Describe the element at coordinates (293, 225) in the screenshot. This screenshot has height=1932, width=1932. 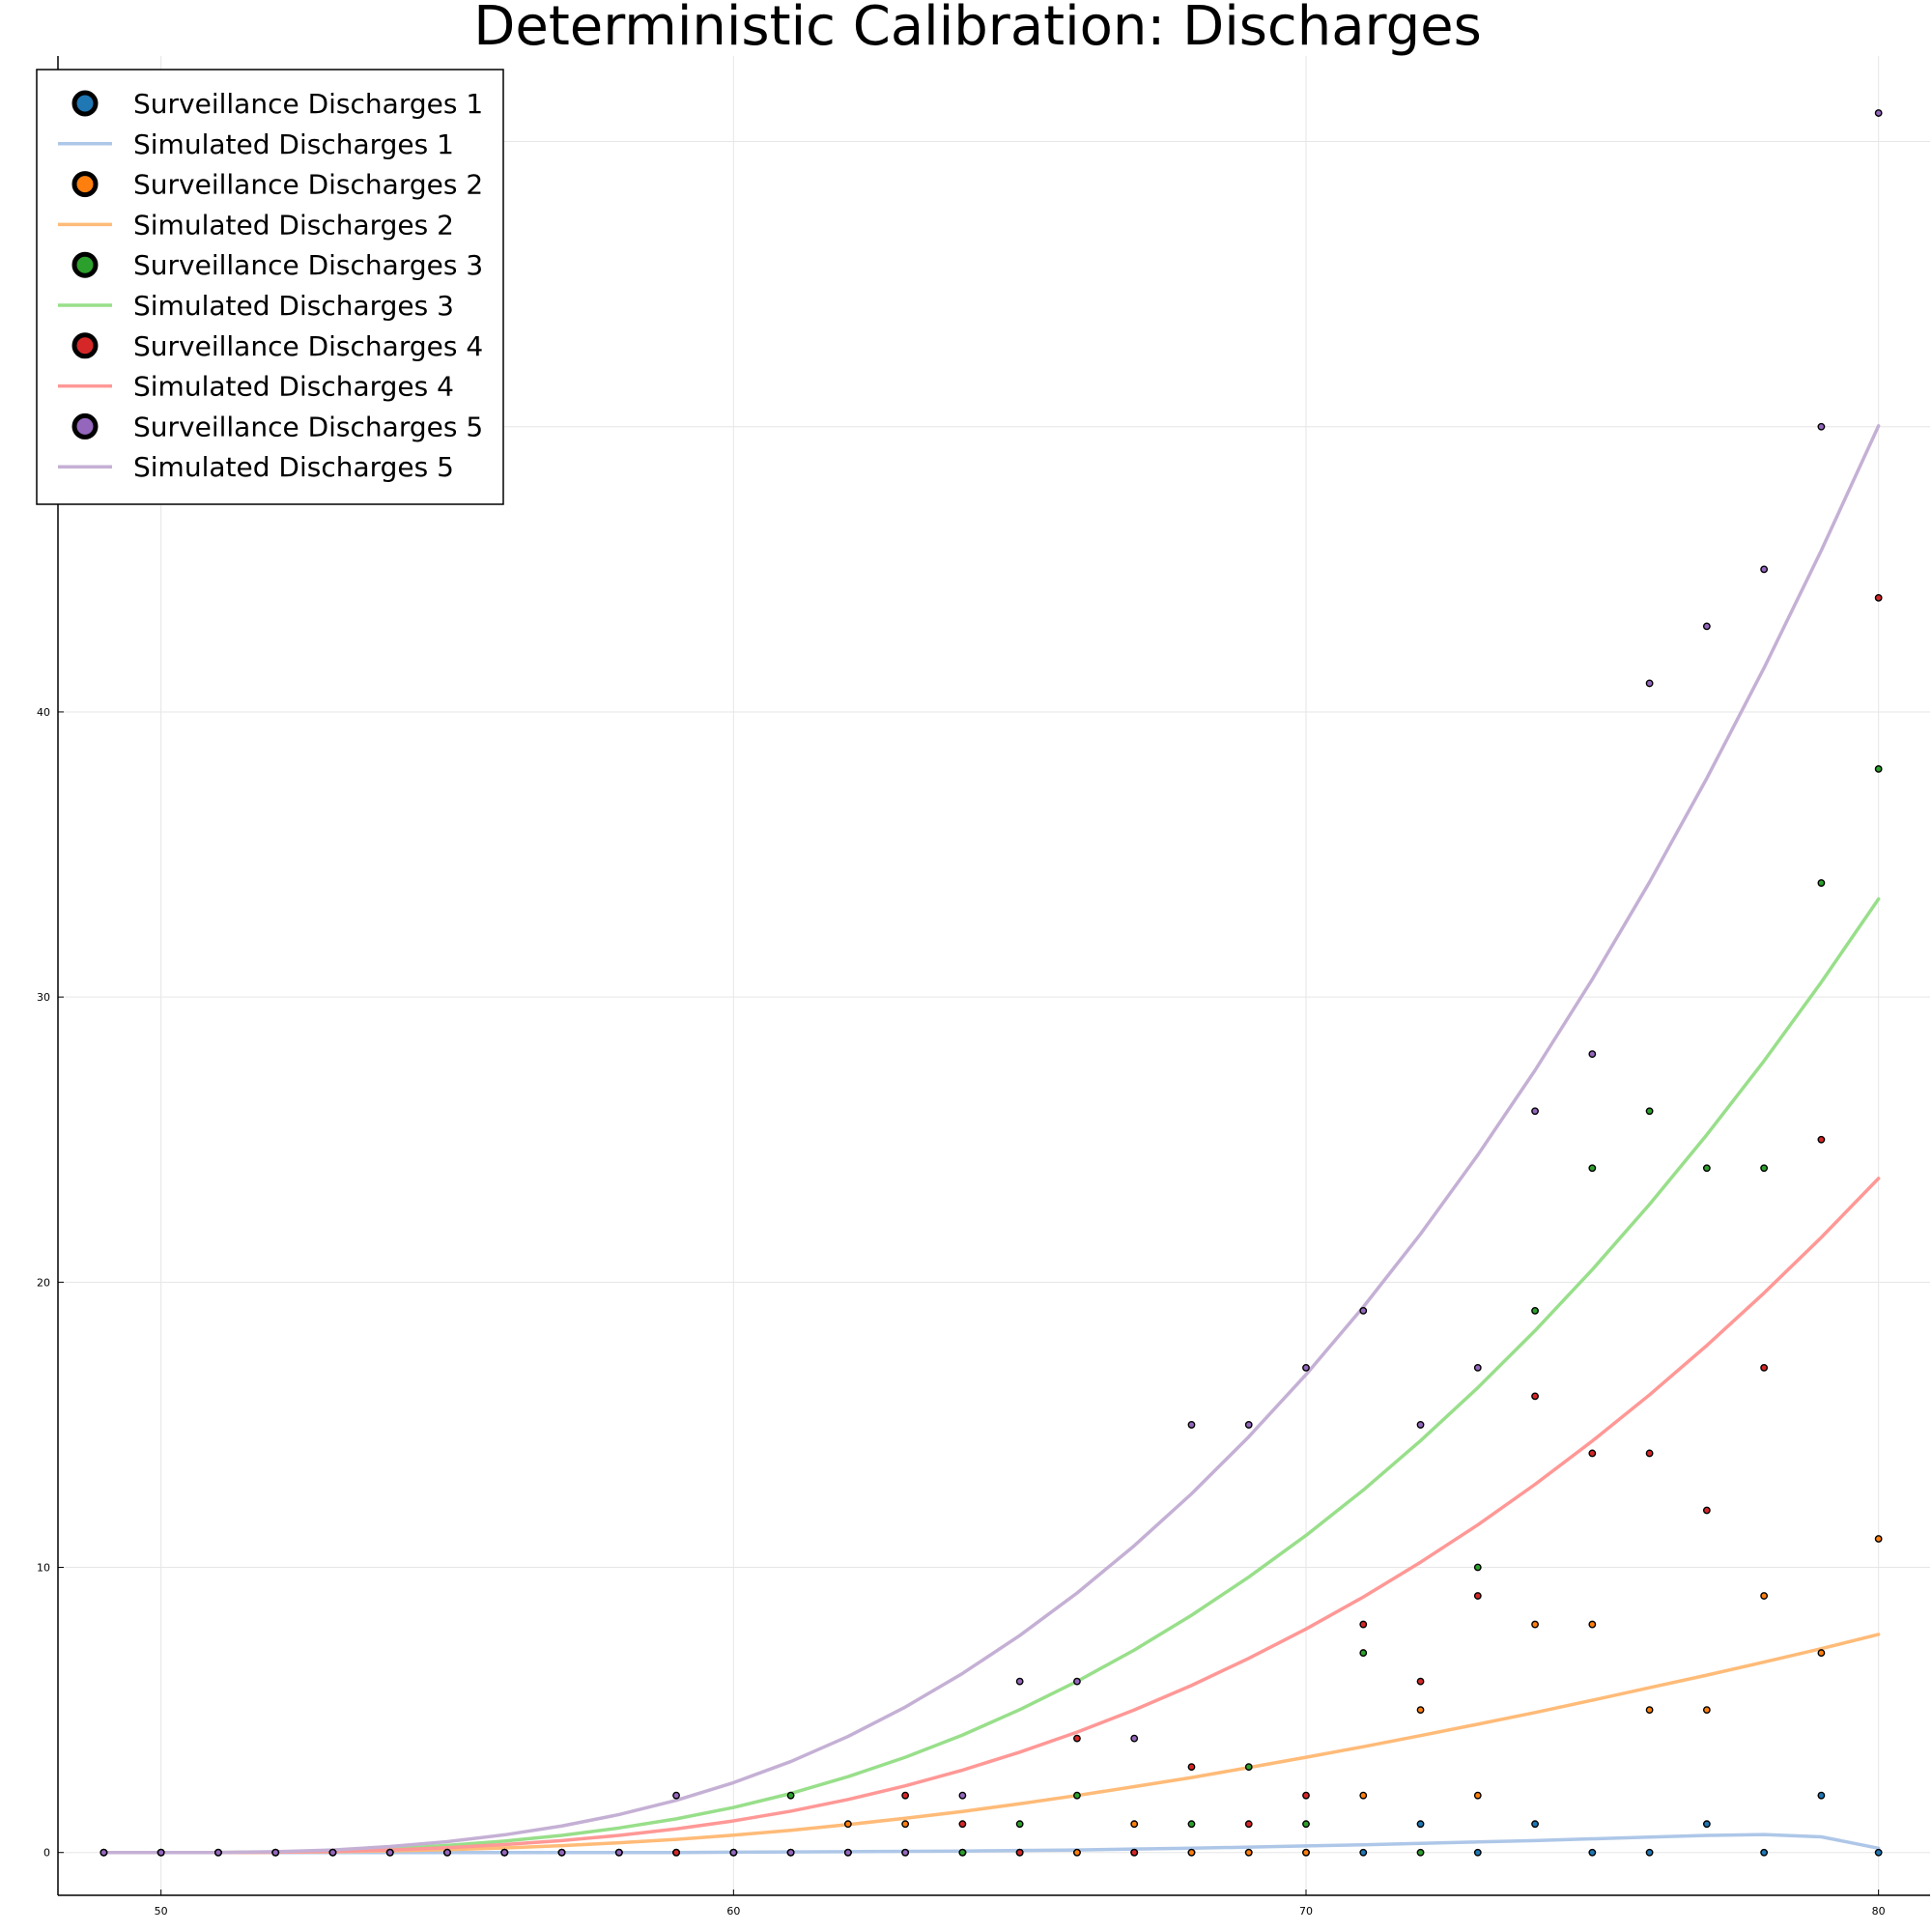
I see `legend-label: Simulated Discharges 2` at that location.